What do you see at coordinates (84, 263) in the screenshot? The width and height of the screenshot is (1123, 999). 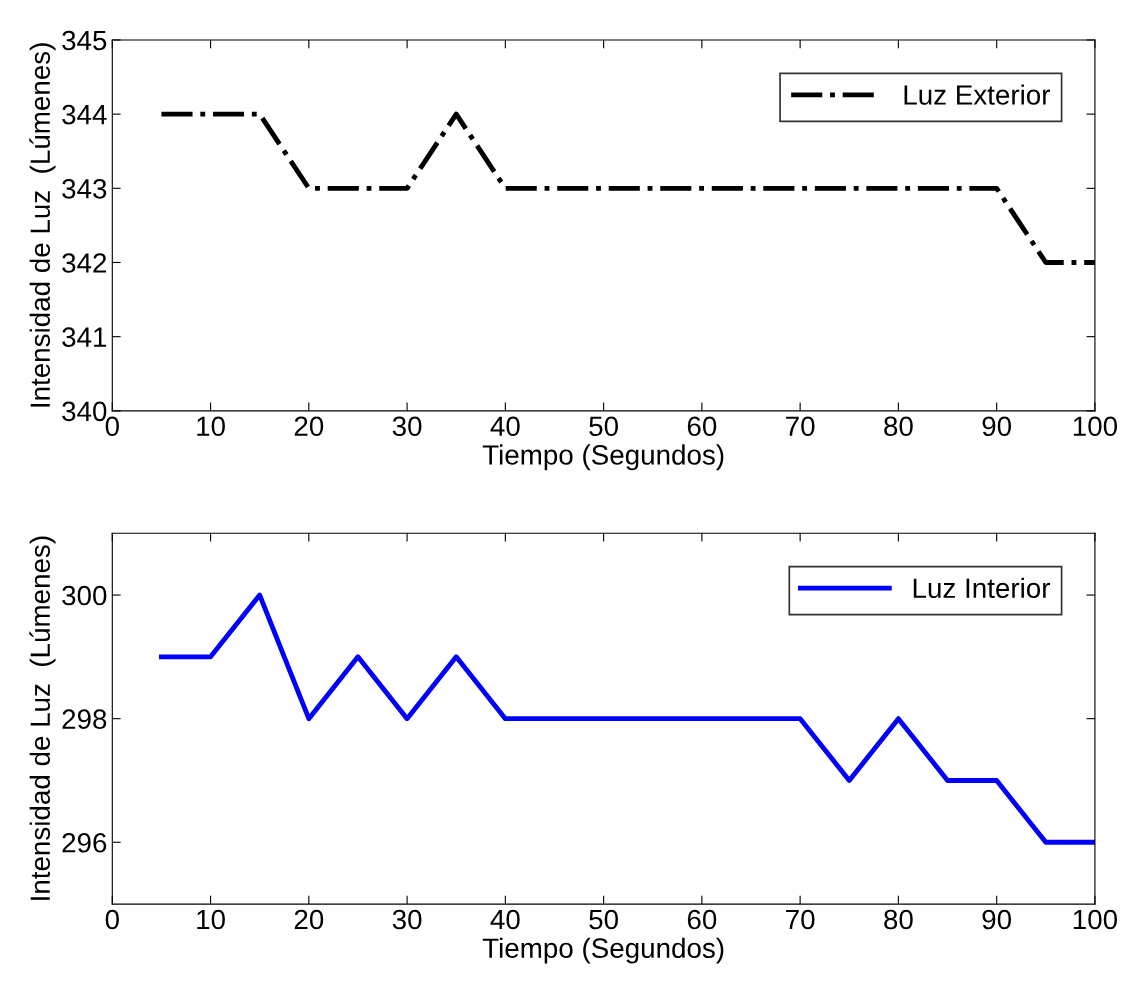 I see `y-tick-label: 342` at bounding box center [84, 263].